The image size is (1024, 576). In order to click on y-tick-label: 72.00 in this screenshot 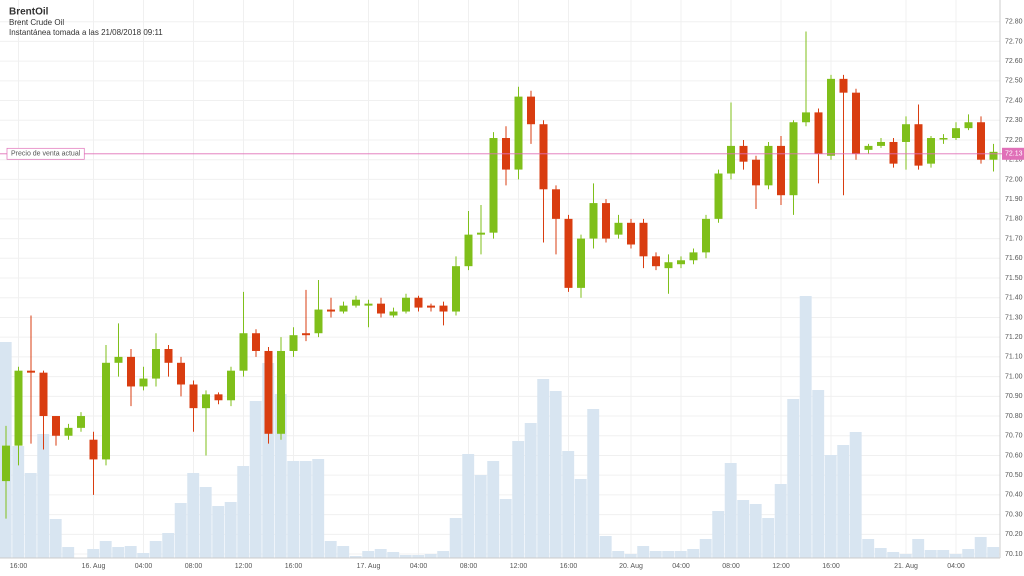, I will do `click(1014, 179)`.